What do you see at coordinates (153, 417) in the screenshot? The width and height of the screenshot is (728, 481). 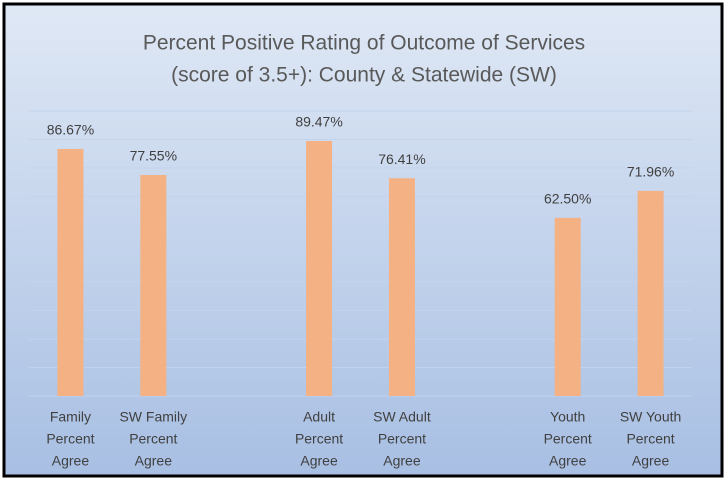 I see `x-tick-label: SW Family` at bounding box center [153, 417].